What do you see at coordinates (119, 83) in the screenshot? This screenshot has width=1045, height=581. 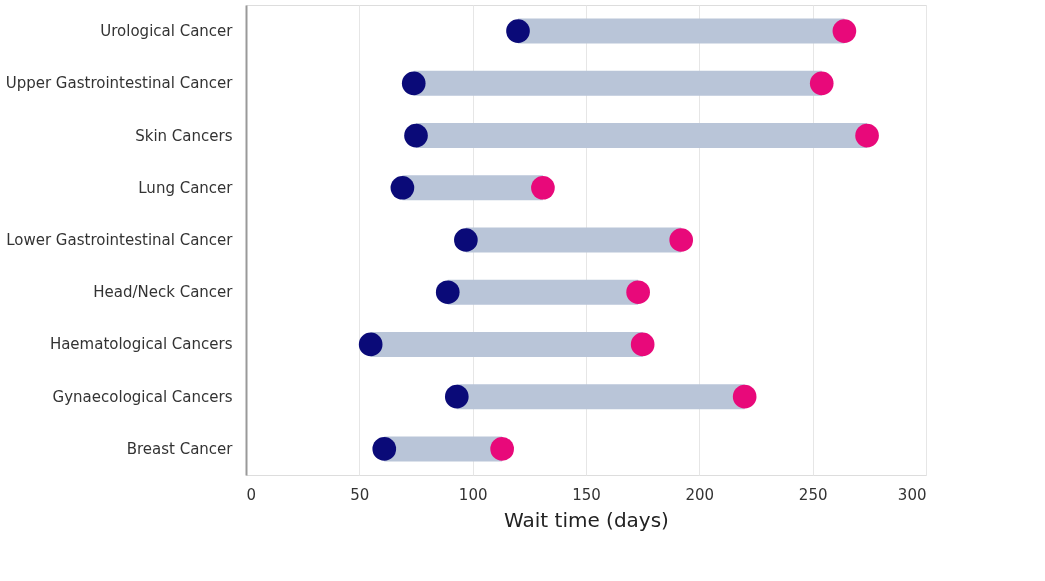 I see `y-tick-label: Upper Gastrointestinal Cancer` at bounding box center [119, 83].